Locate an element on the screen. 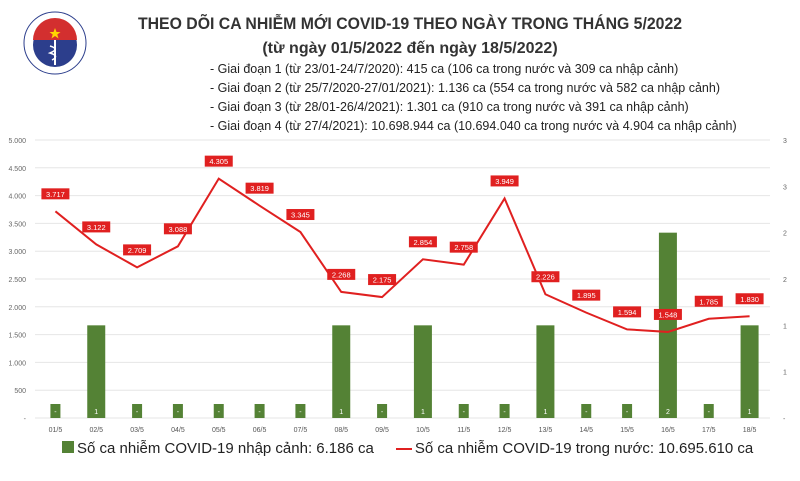 This screenshot has height=481, width=800. data-label: 2.226 is located at coordinates (545, 277).